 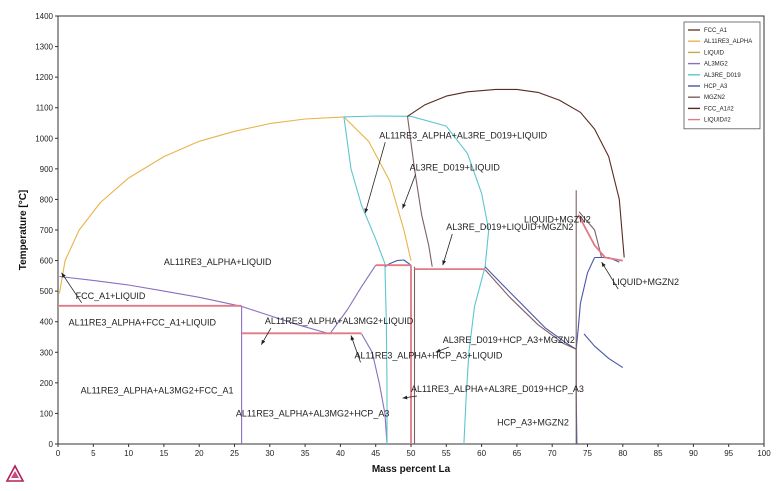 I want to click on x-tick-label: 0, so click(x=58, y=453).